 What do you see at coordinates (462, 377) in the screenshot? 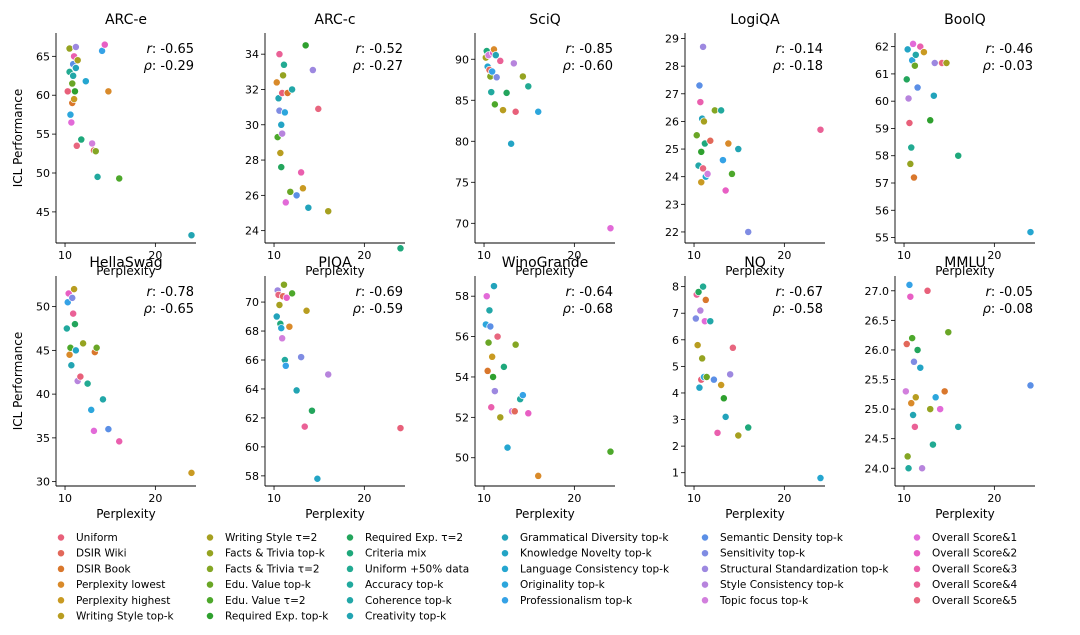
I see `y-tick-label: 54` at bounding box center [462, 377].